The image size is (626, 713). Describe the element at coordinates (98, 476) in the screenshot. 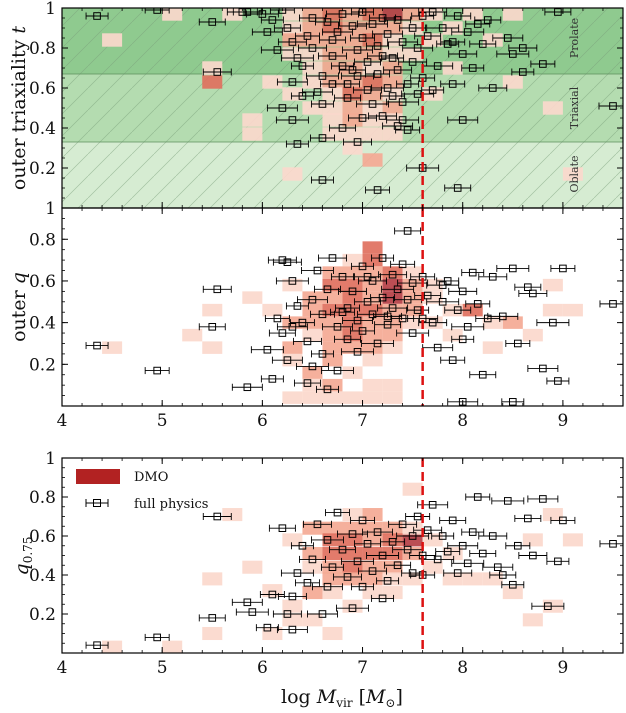

I see `legend-dmo-patch` at that location.